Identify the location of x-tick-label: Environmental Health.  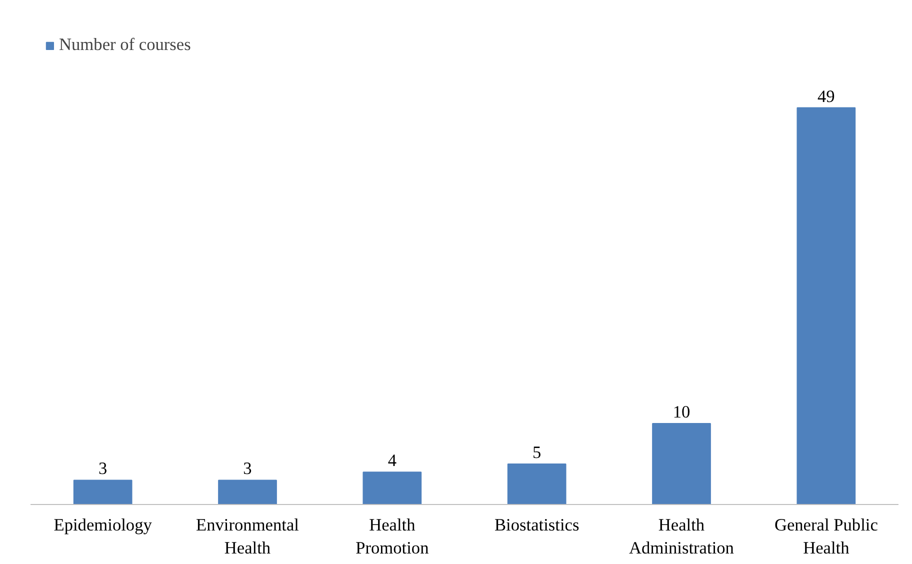
(248, 537).